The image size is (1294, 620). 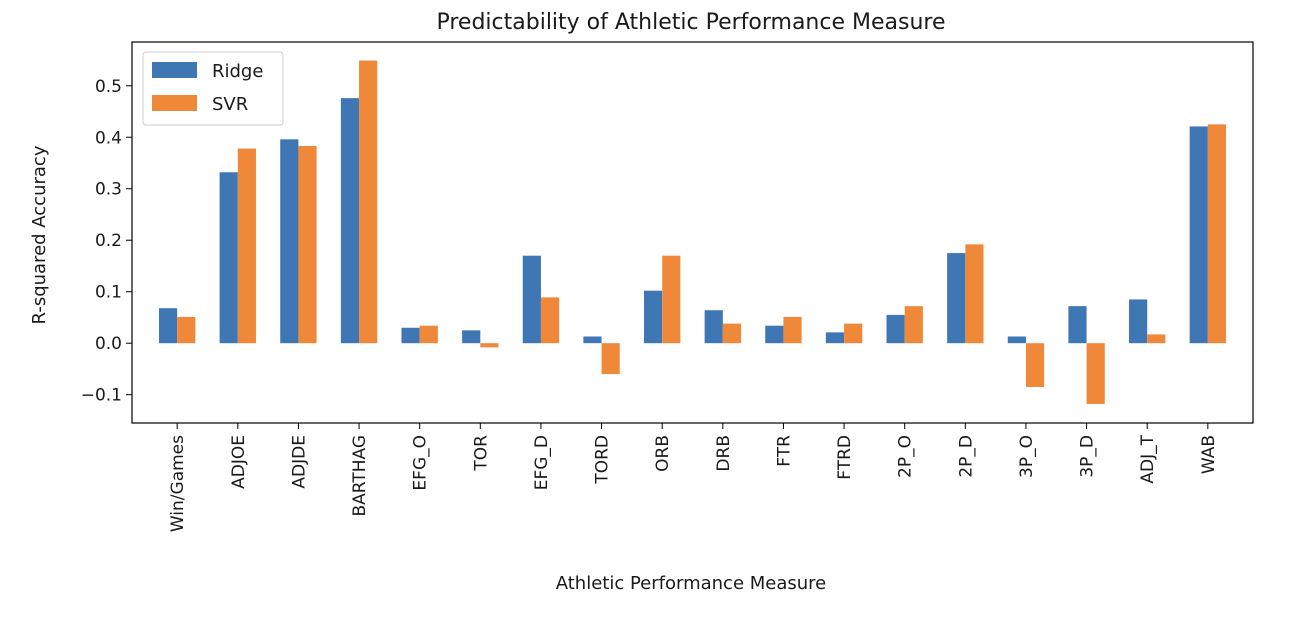 What do you see at coordinates (966, 456) in the screenshot?
I see `x-tick-label: 2P_D` at bounding box center [966, 456].